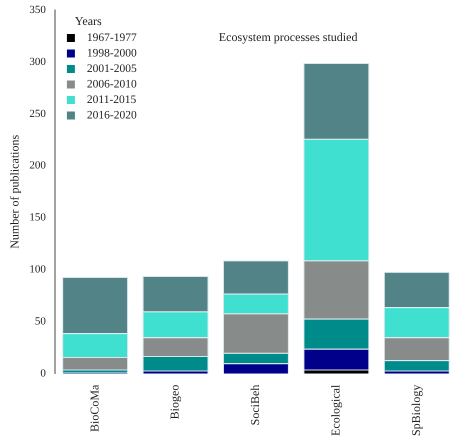 This screenshot has width=459, height=443. What do you see at coordinates (37, 62) in the screenshot?
I see `y-tick-label: 300` at bounding box center [37, 62].